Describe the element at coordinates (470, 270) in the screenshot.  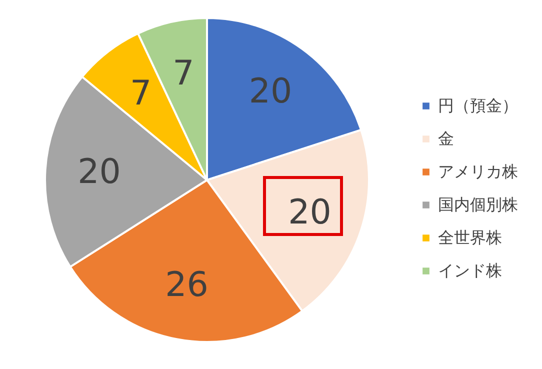
I see `legend-label: インド株` at that location.